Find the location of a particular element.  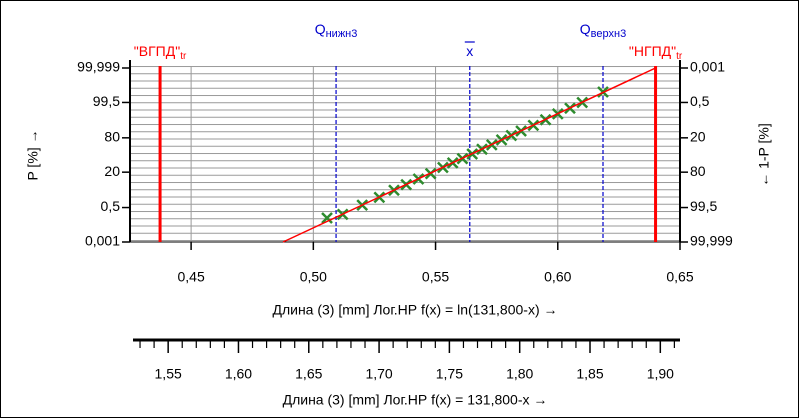

y-tick-label: 20 is located at coordinates (112, 171).